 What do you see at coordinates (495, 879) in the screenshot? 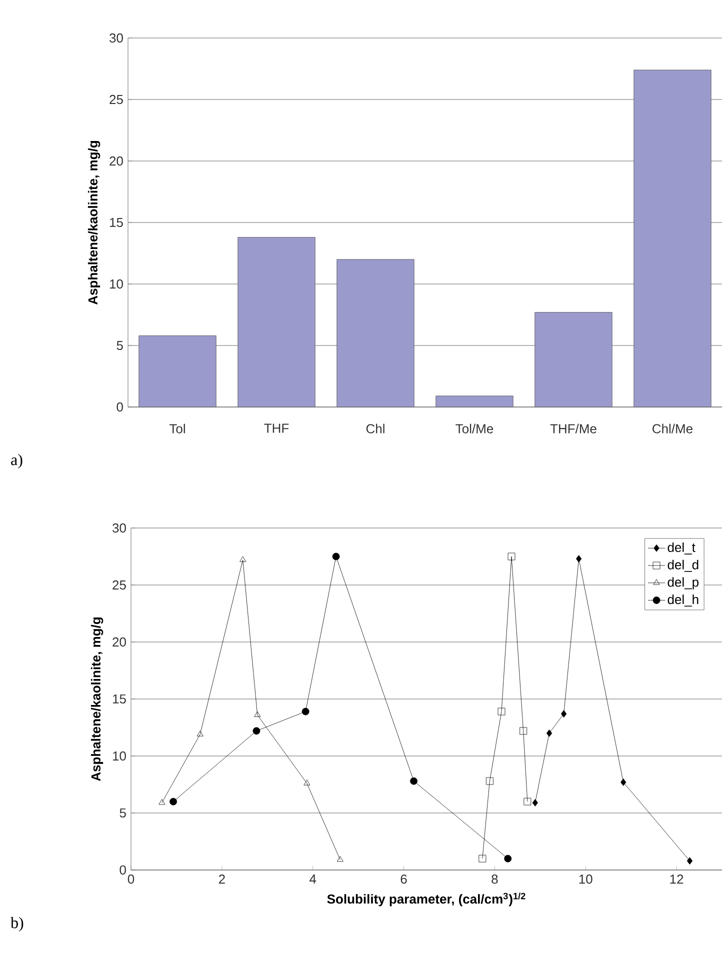
I see `x-tick-label: 8` at bounding box center [495, 879].